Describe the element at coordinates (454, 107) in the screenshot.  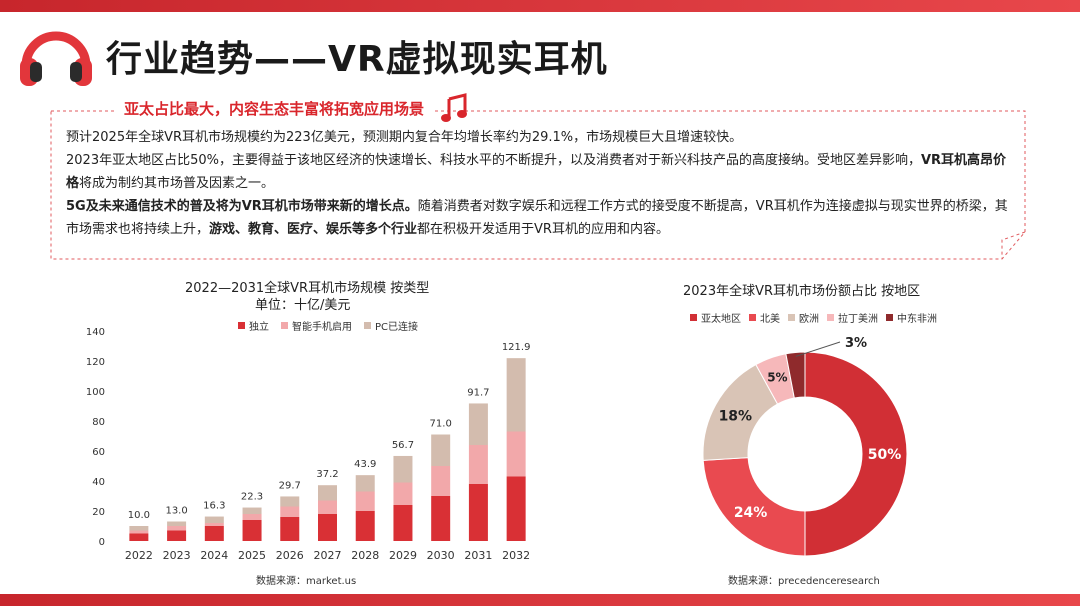
I see `music-note-icon` at that location.